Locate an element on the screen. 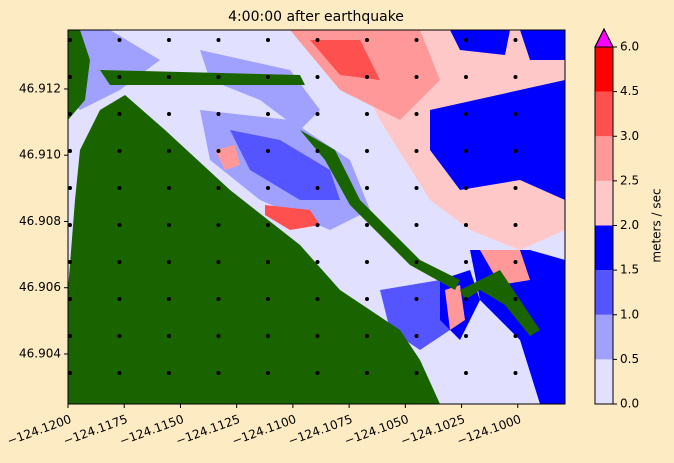 This screenshot has width=674, height=463. x-tick-label: −124.1000 is located at coordinates (489, 430).